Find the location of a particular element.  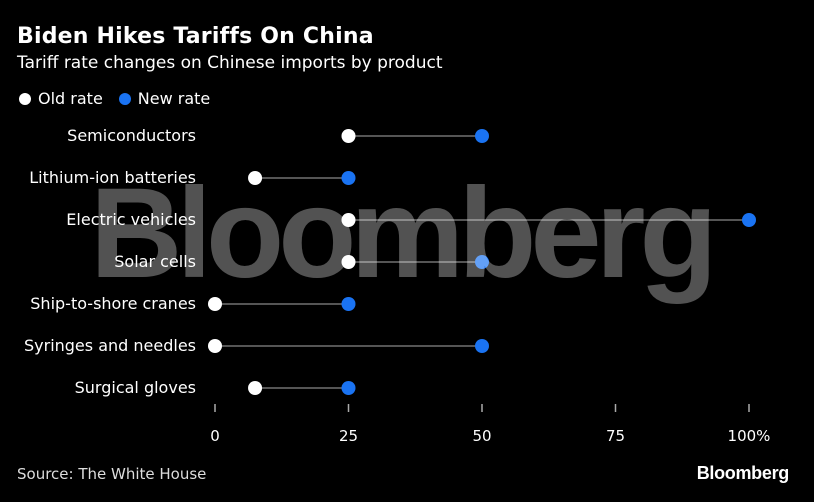

legend-new-marker is located at coordinates (124, 98).